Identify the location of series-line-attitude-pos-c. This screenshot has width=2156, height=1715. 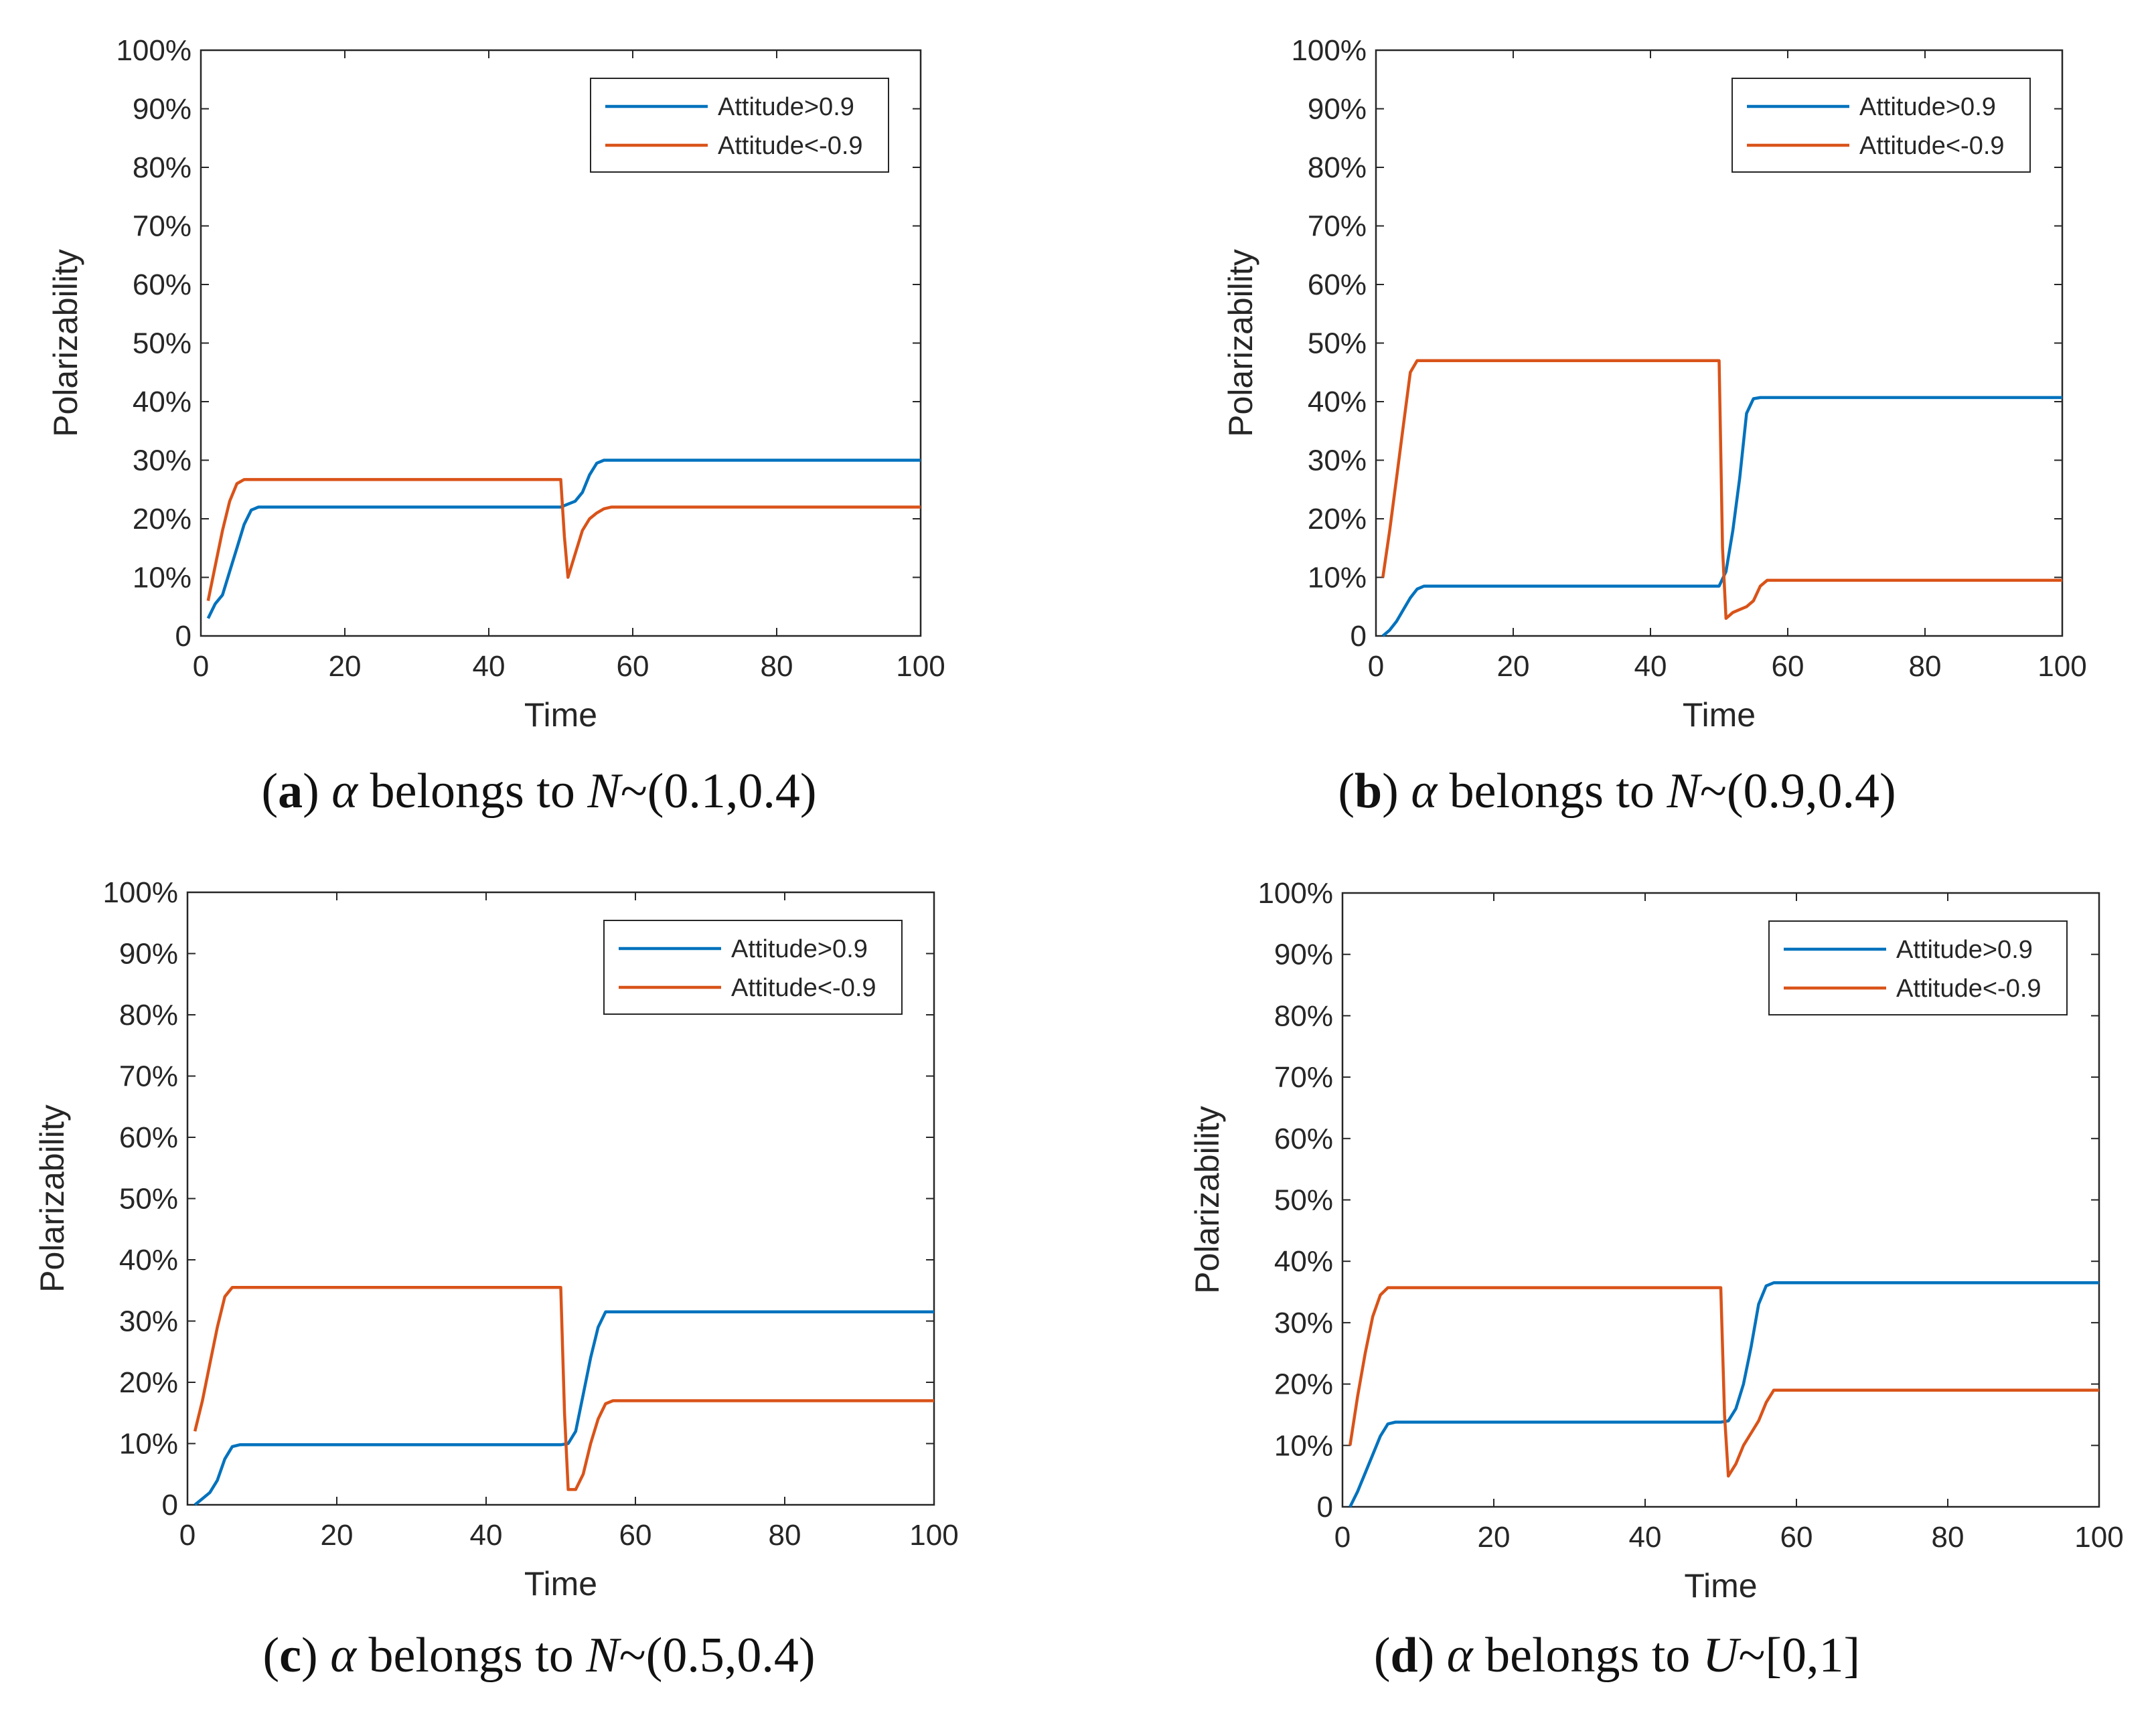
(564, 1408).